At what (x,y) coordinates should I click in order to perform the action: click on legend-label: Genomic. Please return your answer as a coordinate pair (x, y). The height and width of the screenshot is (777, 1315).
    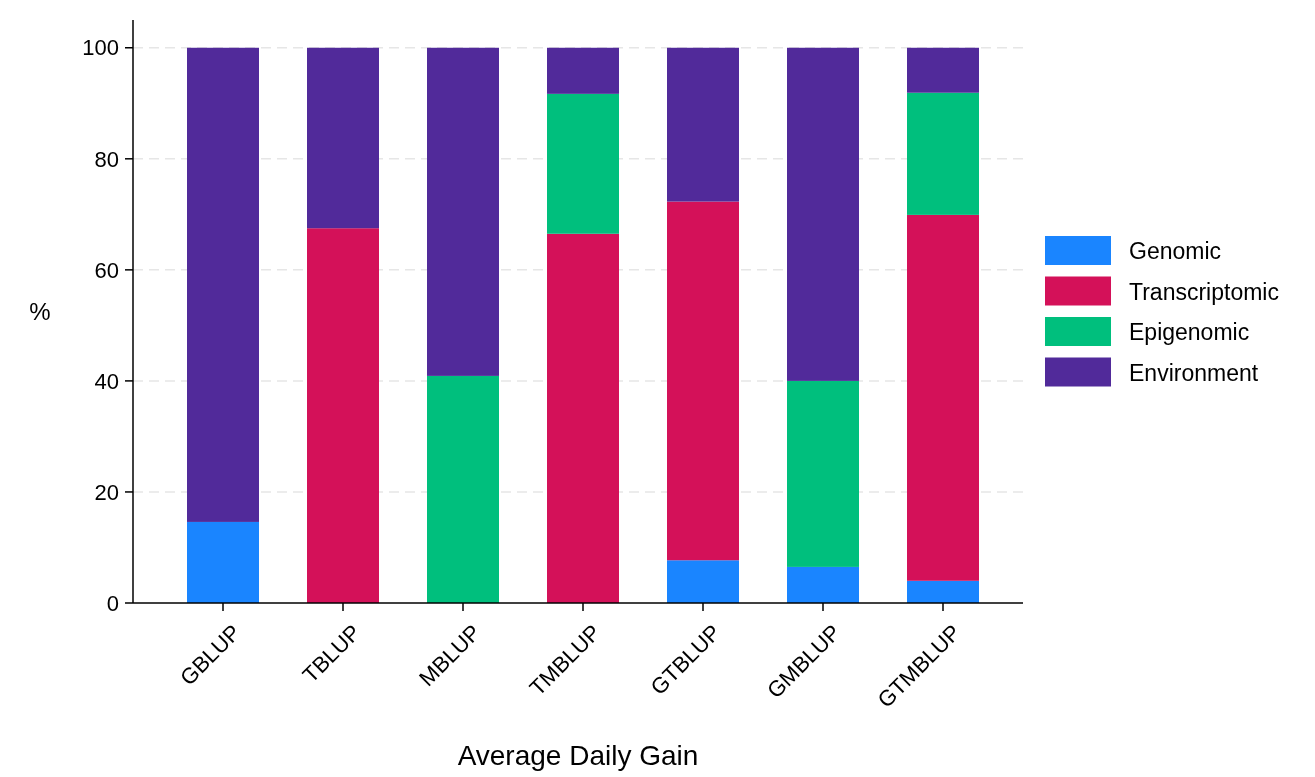
    Looking at the image, I should click on (1175, 251).